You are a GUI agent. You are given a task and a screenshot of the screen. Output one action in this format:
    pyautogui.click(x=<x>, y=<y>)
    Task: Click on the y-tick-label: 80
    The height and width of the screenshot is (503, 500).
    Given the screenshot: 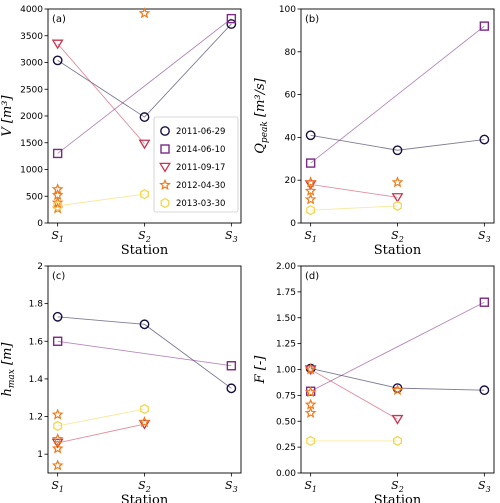 What is the action you would take?
    pyautogui.click(x=291, y=53)
    